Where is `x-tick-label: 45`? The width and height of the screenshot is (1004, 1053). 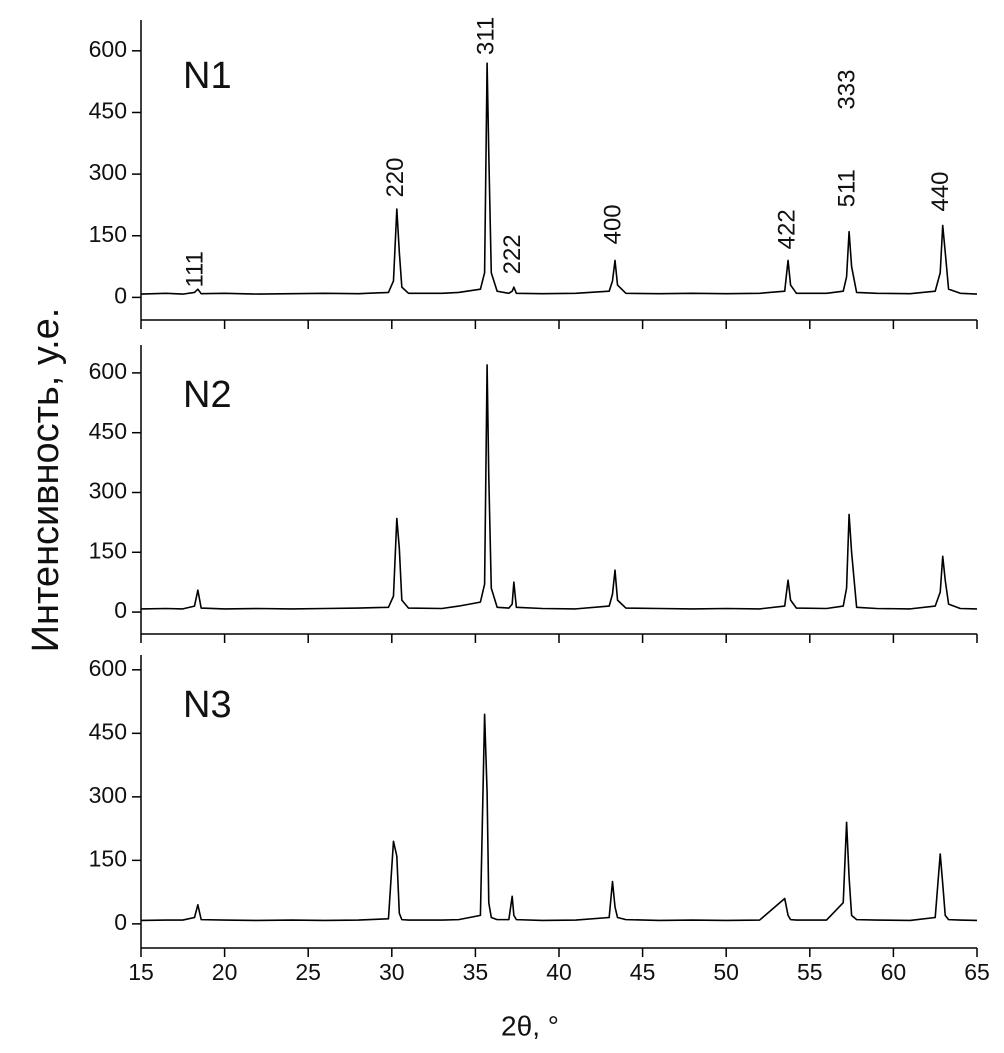
x-tick-label: 45 is located at coordinates (643, 972).